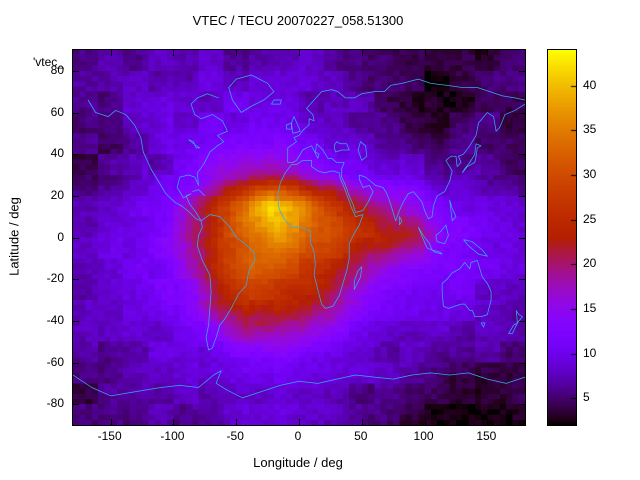 The width and height of the screenshot is (640, 480). I want to click on y-tick-label: 40, so click(57, 153).